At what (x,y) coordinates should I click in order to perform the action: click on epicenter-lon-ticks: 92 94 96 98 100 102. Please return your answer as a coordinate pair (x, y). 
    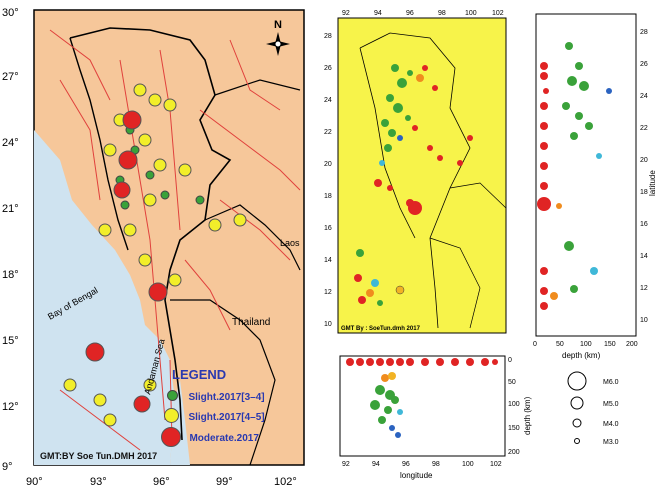
    Looking at the image, I should click on (423, 13).